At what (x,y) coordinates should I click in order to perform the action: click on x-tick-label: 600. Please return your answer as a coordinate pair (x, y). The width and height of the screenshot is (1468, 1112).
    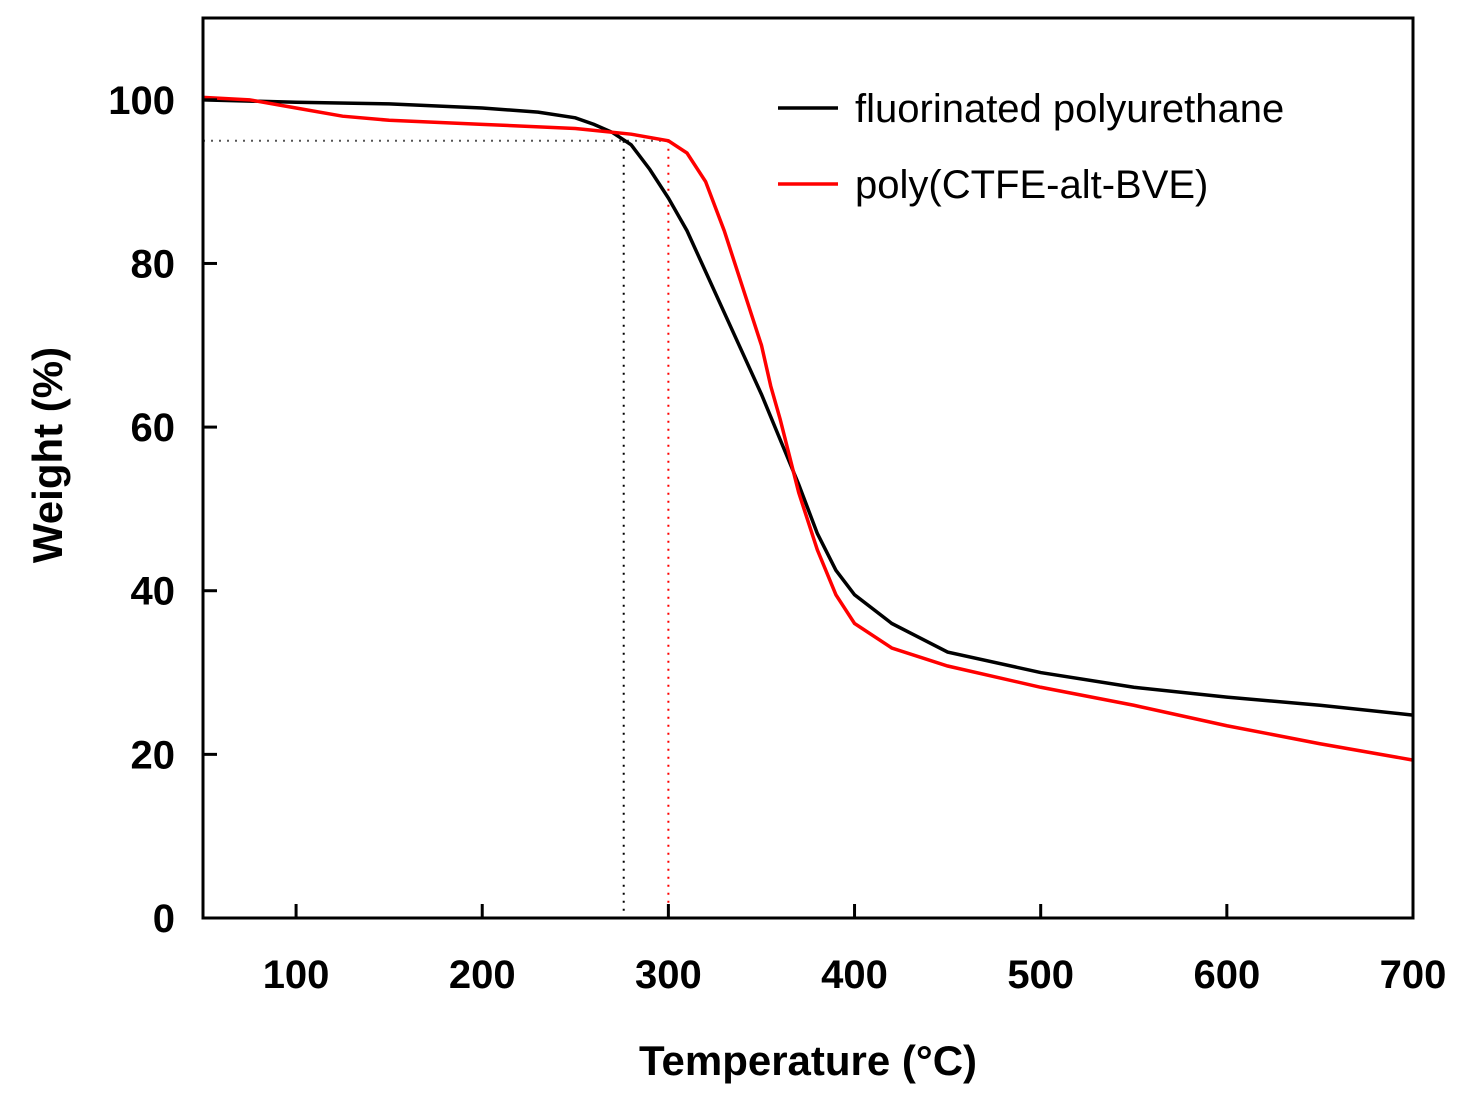
    Looking at the image, I should click on (1226, 975).